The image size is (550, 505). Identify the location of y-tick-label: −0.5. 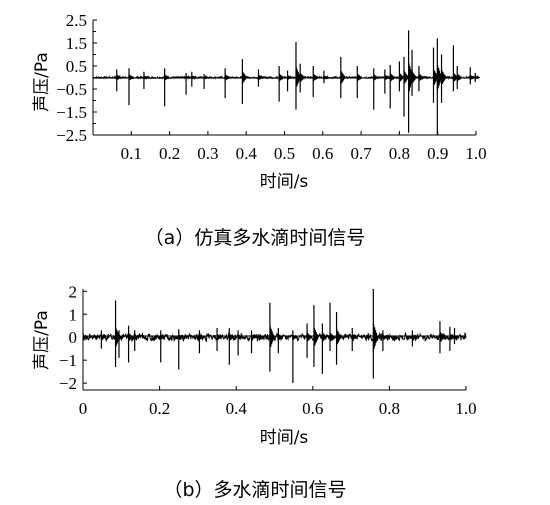
(71, 89).